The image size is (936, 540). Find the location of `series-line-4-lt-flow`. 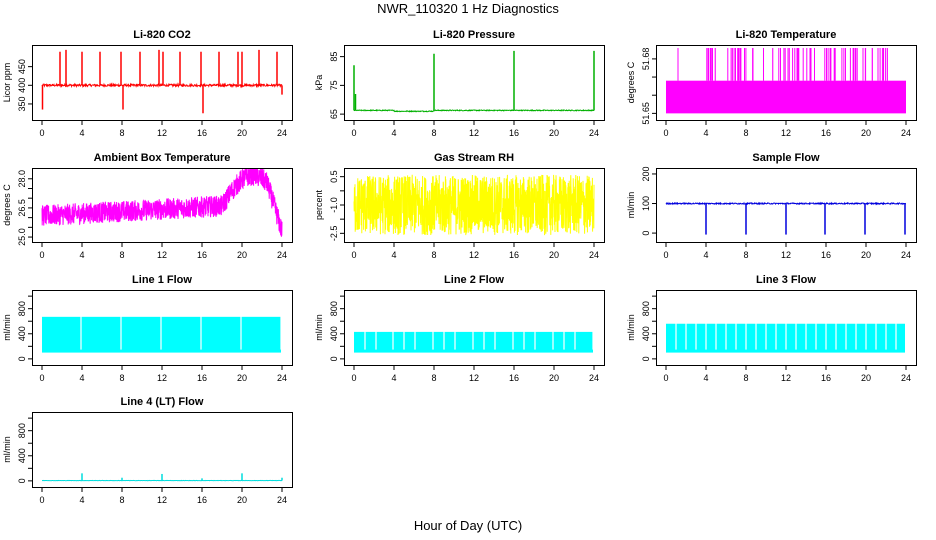

series-line-4-lt-flow is located at coordinates (162, 477).